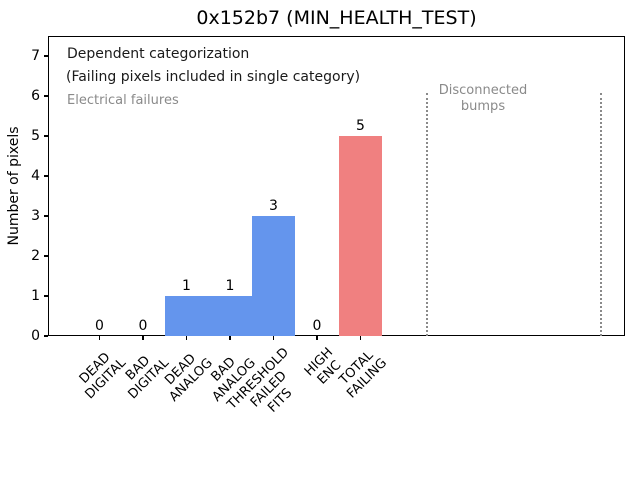 The width and height of the screenshot is (640, 480). I want to click on y-tick-label-2: 2, so click(35, 256).